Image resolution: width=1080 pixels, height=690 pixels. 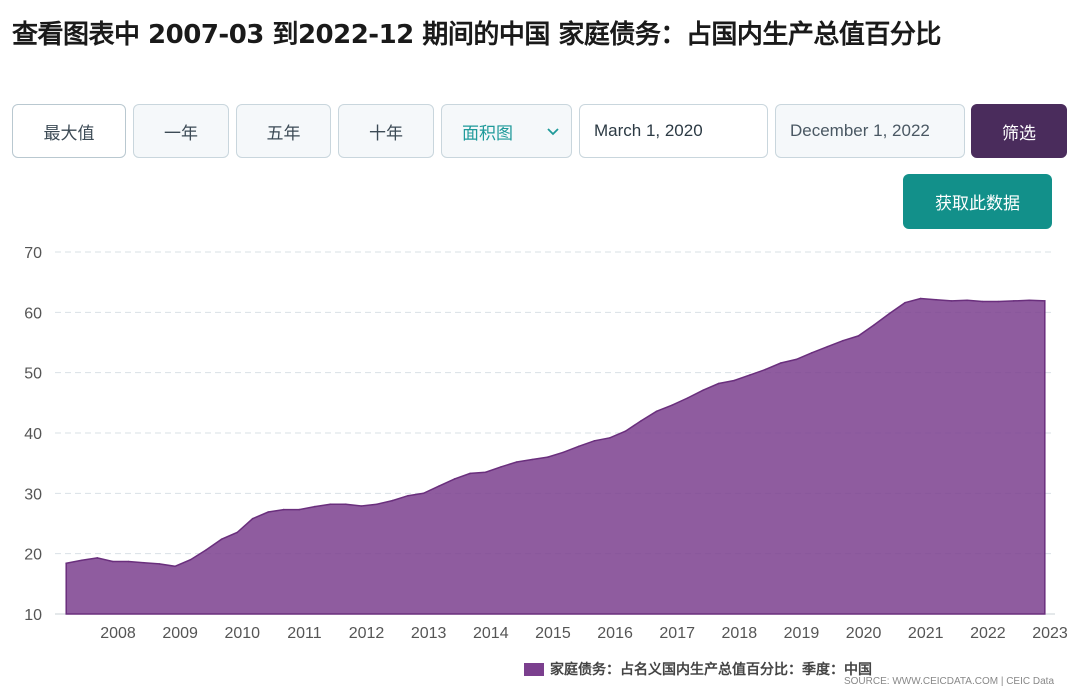 I want to click on y-tick-label: 70, so click(x=33, y=253).